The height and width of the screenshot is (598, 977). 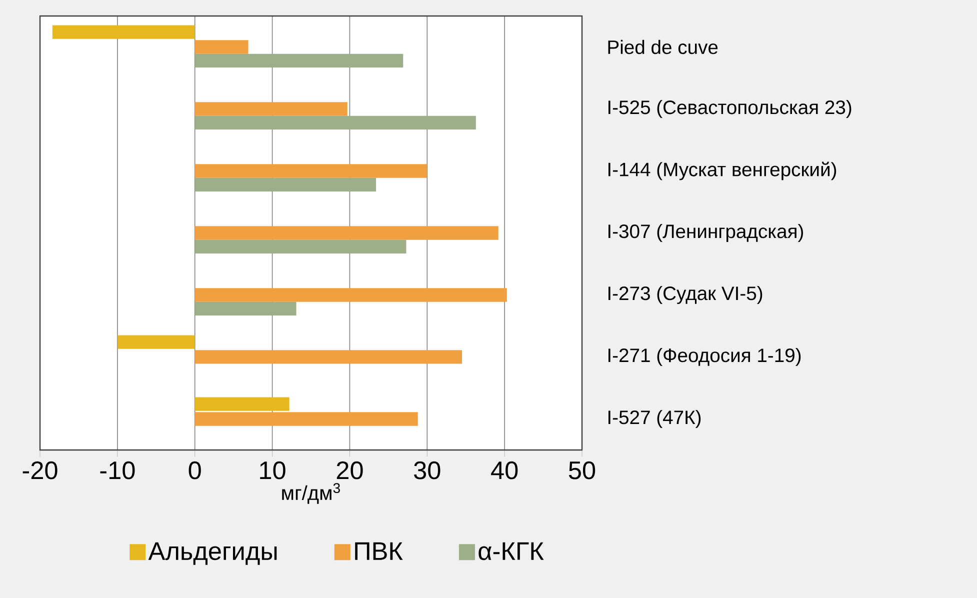 I want to click on y-tick-label: I-525 (Севастопольская 23), so click(x=730, y=109).